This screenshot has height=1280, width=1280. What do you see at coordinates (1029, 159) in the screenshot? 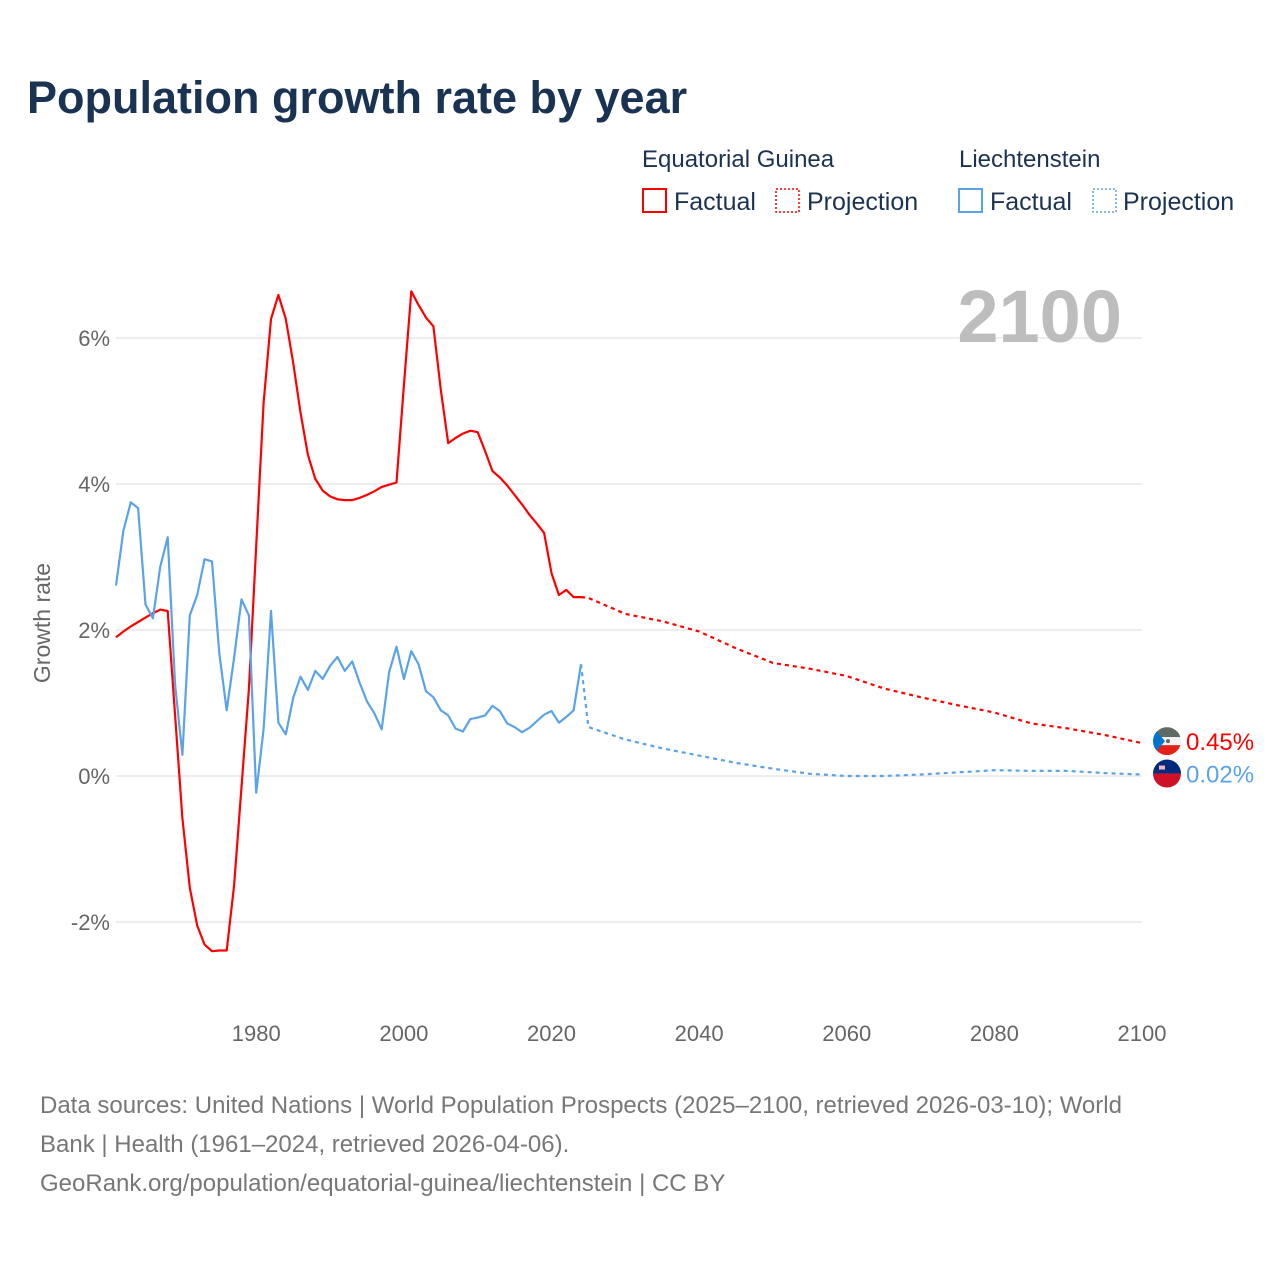
I see `legend-group-liechtenstein: Liechtenstein` at bounding box center [1029, 159].